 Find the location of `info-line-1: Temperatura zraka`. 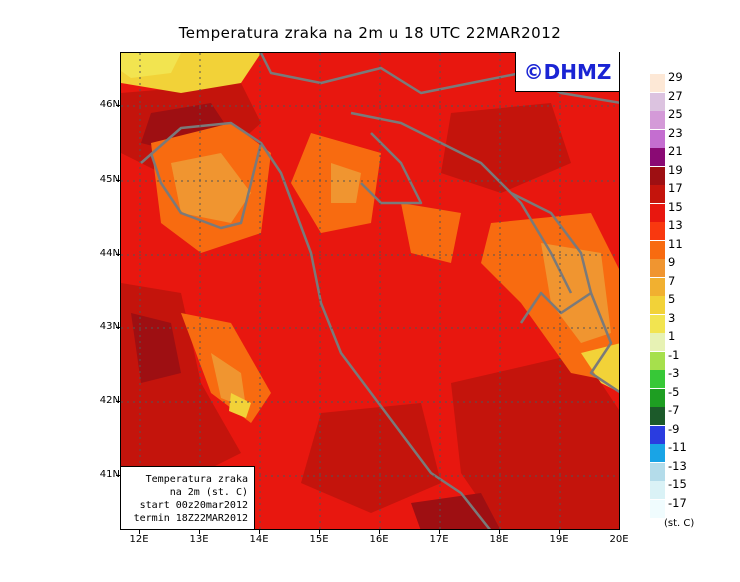

info-line-1: Temperatura zraka is located at coordinates (196, 479).